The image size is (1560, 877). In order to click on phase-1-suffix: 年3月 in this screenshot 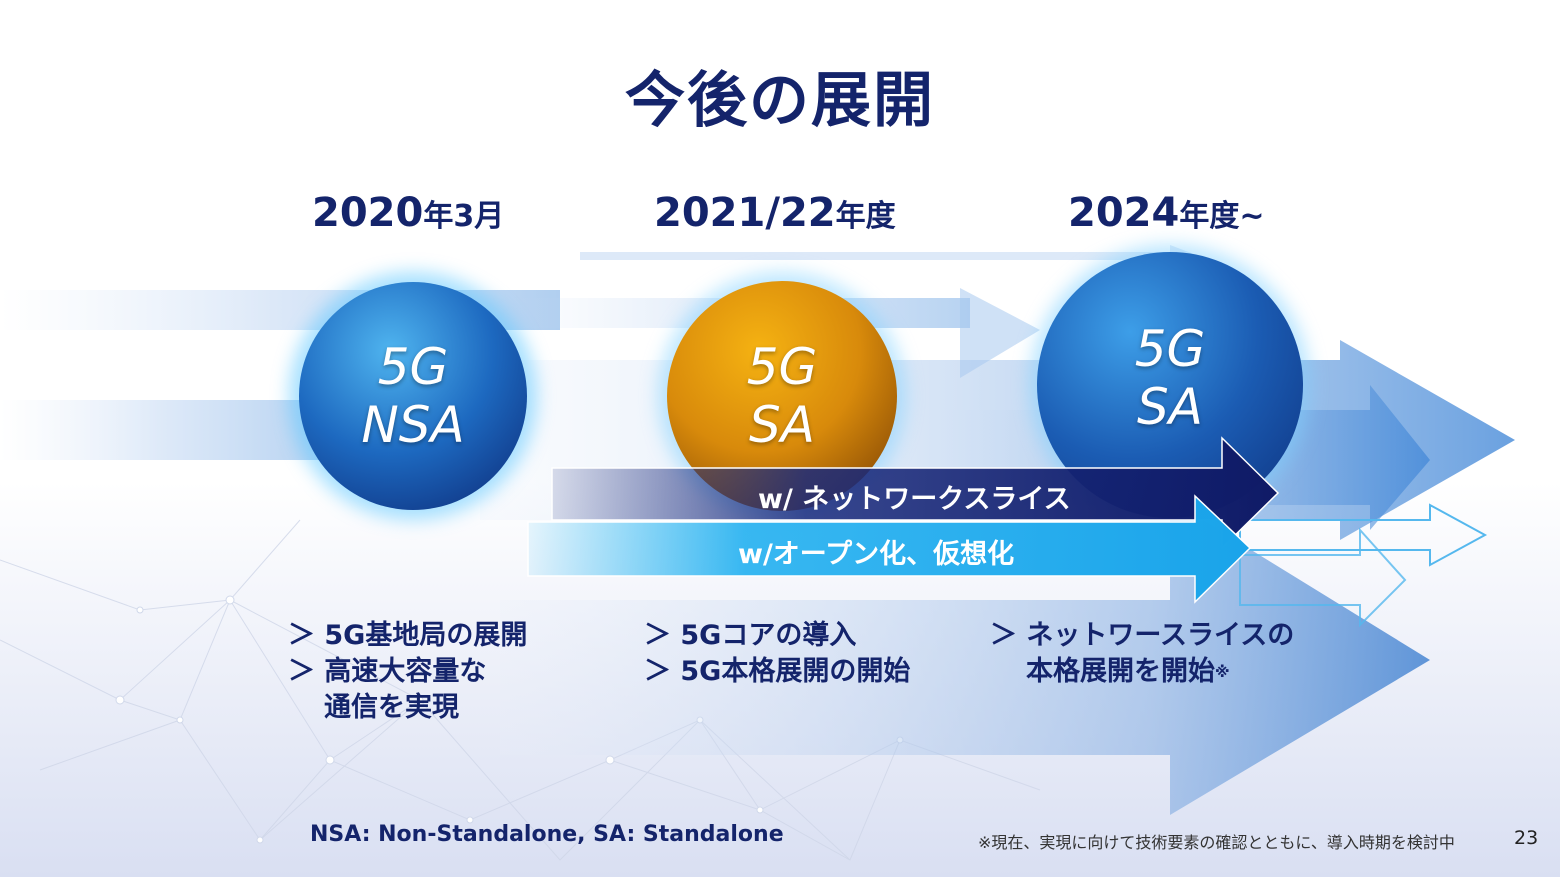, I will do `click(464, 216)`.